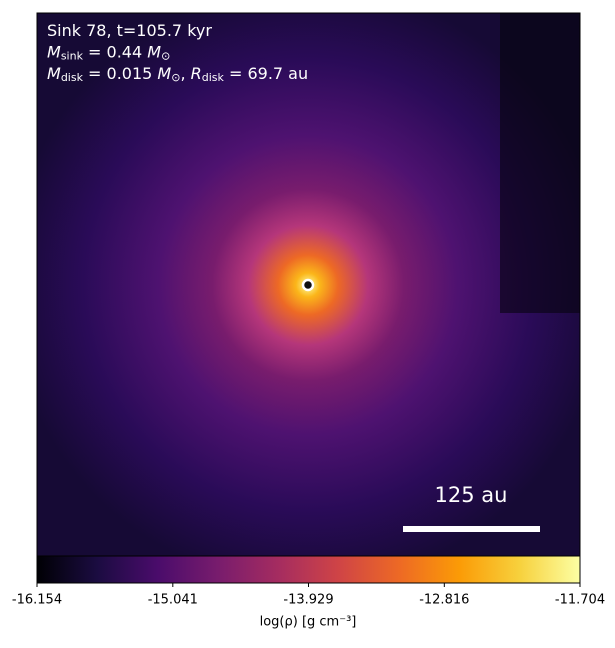  I want to click on annotation-part: Sink 78, t=105.7 kyr, so click(129, 30).